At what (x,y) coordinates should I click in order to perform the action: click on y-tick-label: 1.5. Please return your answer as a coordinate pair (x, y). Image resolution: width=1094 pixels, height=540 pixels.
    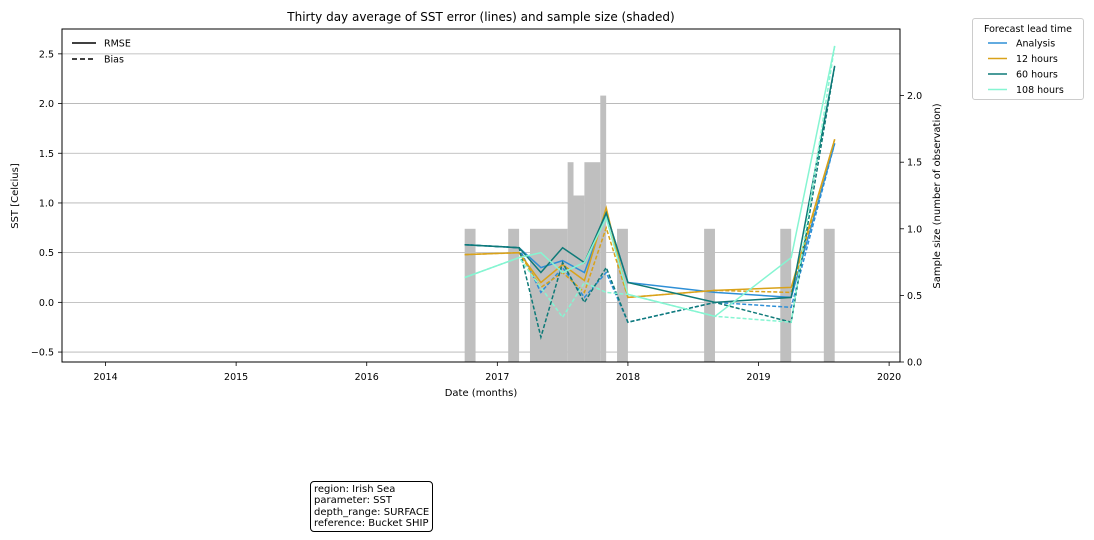
    Looking at the image, I should click on (46, 154).